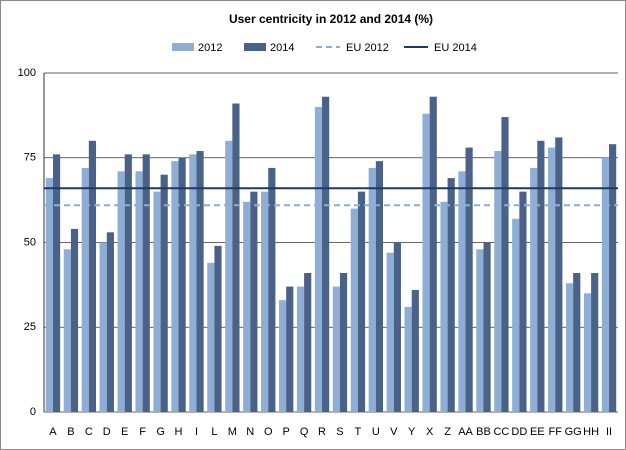  Describe the element at coordinates (339, 432) in the screenshot. I see `x-tick-label: S` at that location.